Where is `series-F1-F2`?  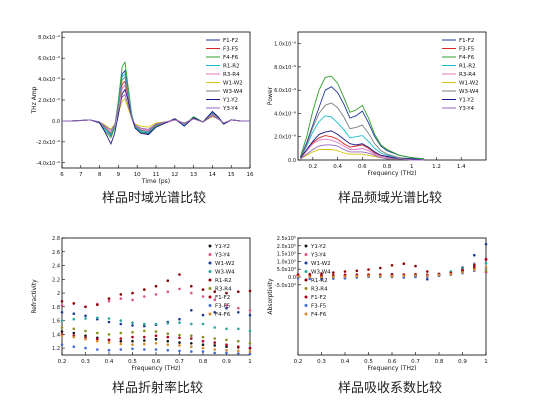
series-F1-F2 is located at coordinates (156, 341).